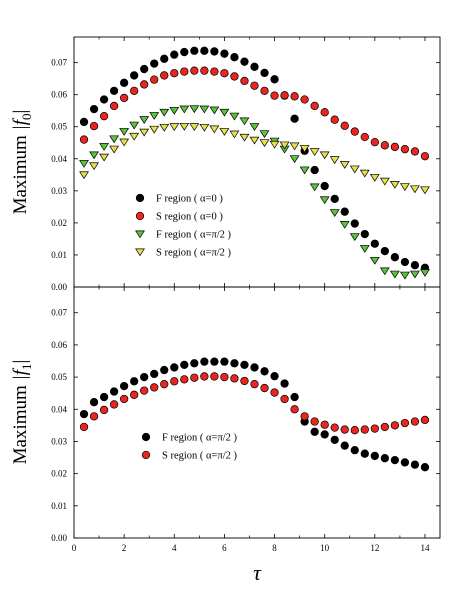  Describe the element at coordinates (59, 159) in the screenshot. I see `y-tick-label: 0.04` at that location.